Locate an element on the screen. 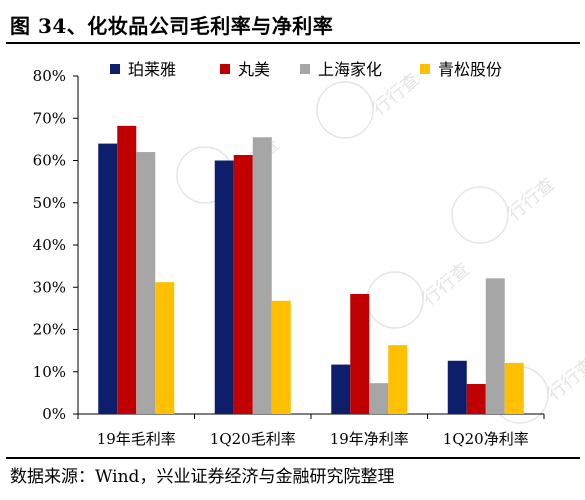 The height and width of the screenshot is (500, 585). legend: 珀莱雅 丸美 上海家化 青松股份 is located at coordinates (306, 69).